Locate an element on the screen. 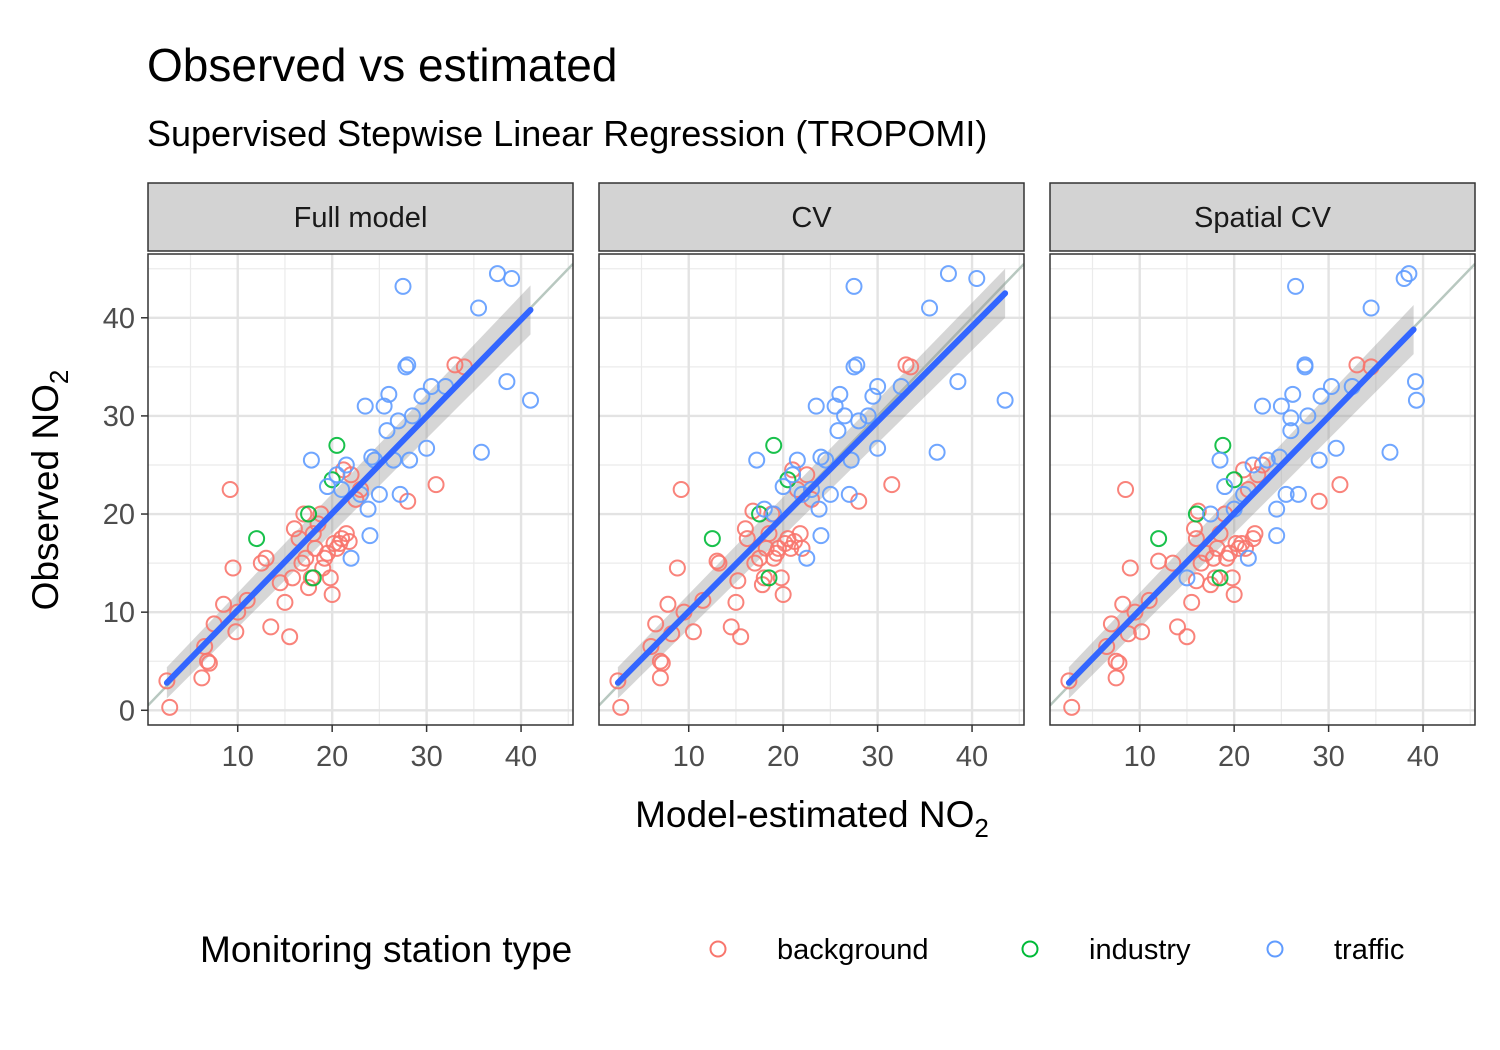 Image resolution: width=1500 pixels, height=1050 pixels. facet-strip-label: Full model is located at coordinates (361, 218).